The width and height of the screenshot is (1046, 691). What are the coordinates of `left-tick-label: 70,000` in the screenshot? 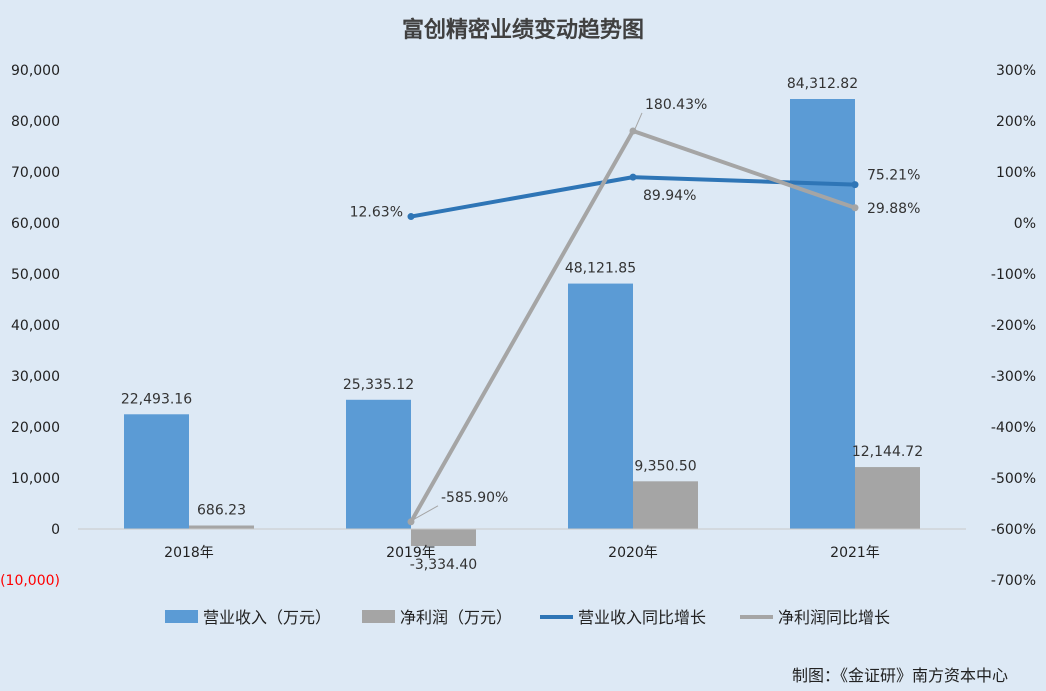 It's located at (35, 173).